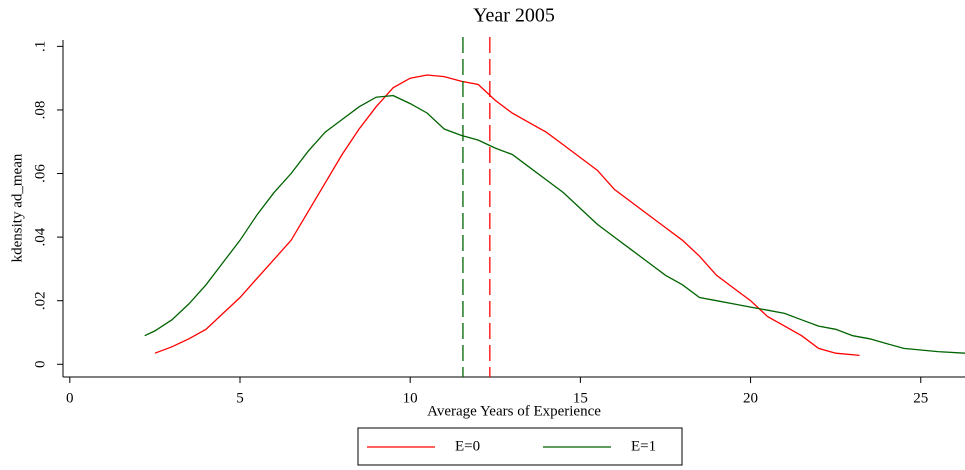  I want to click on x-tick-label: 25, so click(920, 398).